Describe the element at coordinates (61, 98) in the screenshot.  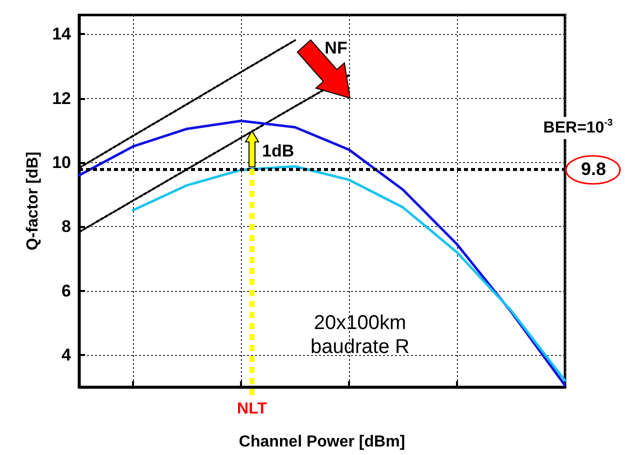
I see `y-tick-label: 12` at that location.